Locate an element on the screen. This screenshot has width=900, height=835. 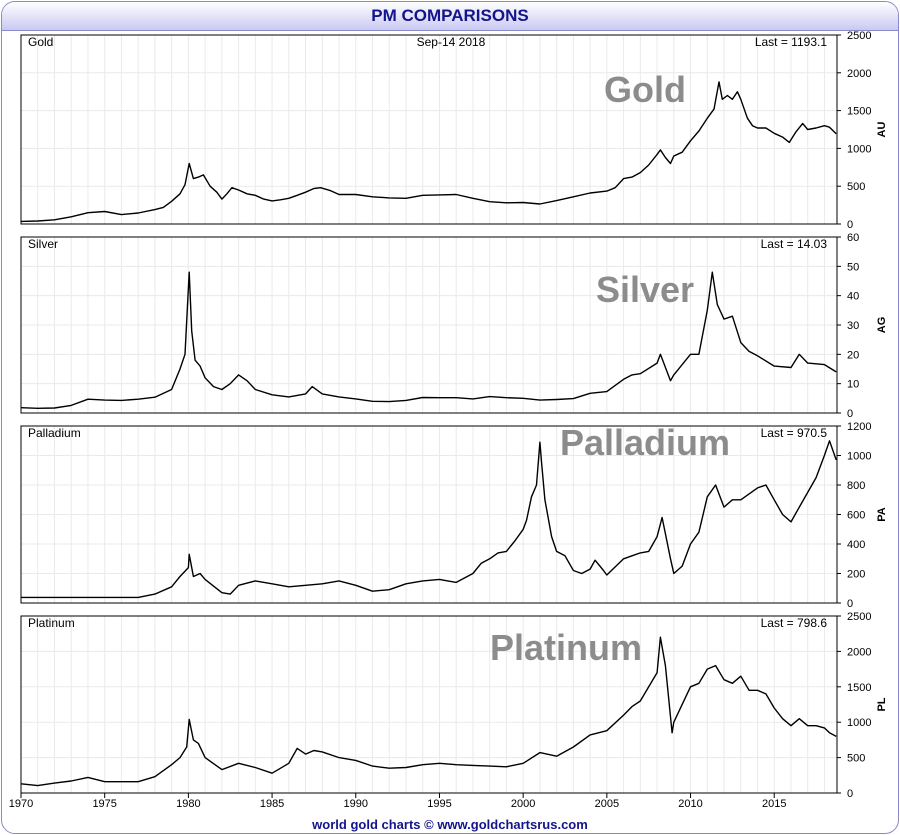
y-tick-label: 60 is located at coordinates (853, 238).